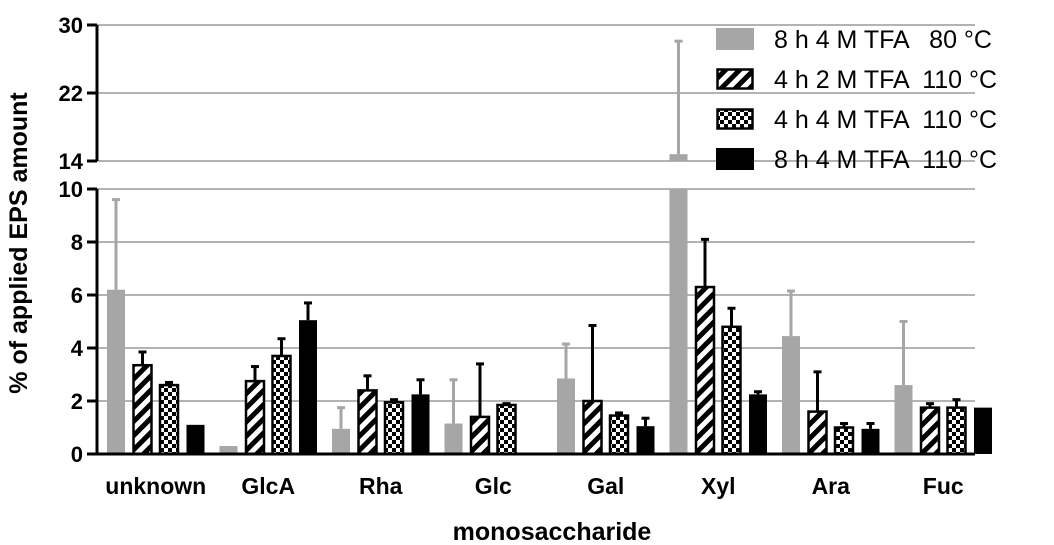 The height and width of the screenshot is (545, 1054). Describe the element at coordinates (883, 40) in the screenshot. I see `legend-label: 8 h 4 M TFA 80 °C` at that location.